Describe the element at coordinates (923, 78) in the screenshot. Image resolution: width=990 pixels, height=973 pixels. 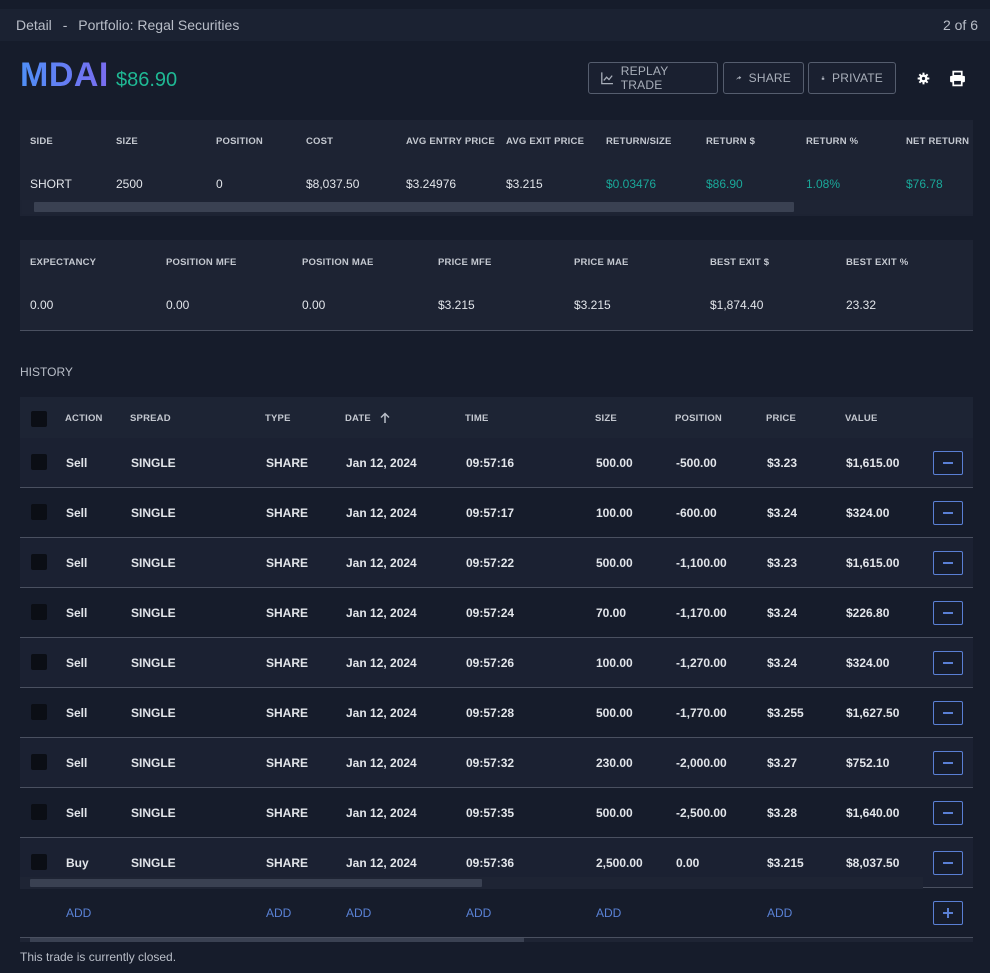
I see `gear-icon` at that location.